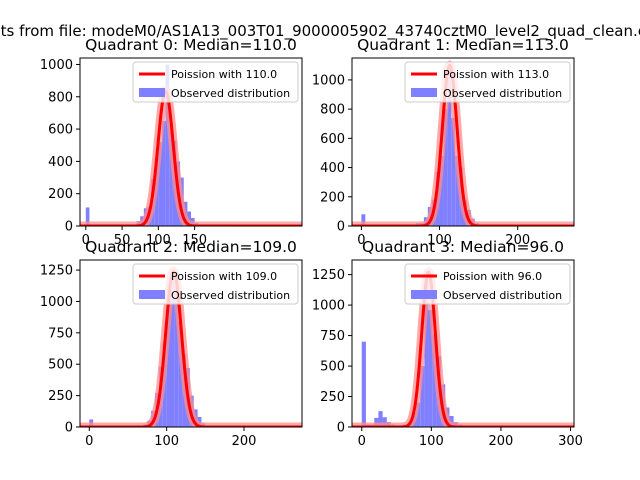 This screenshot has height=480, width=640. I want to click on legend: Poission with 96.0 Observed distribution, so click(487, 284).